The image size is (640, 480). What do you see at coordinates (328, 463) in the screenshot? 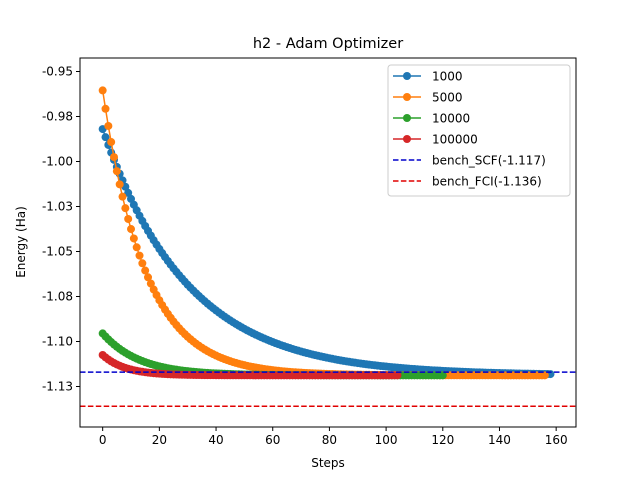
I see `x-axis-label: Steps` at bounding box center [328, 463].